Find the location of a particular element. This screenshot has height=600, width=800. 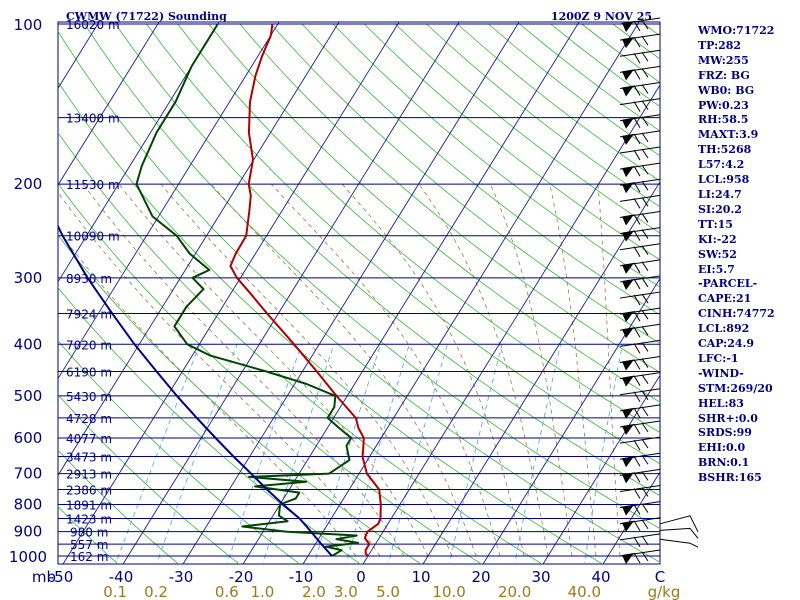

index-line: KI:-22 is located at coordinates (717, 239).